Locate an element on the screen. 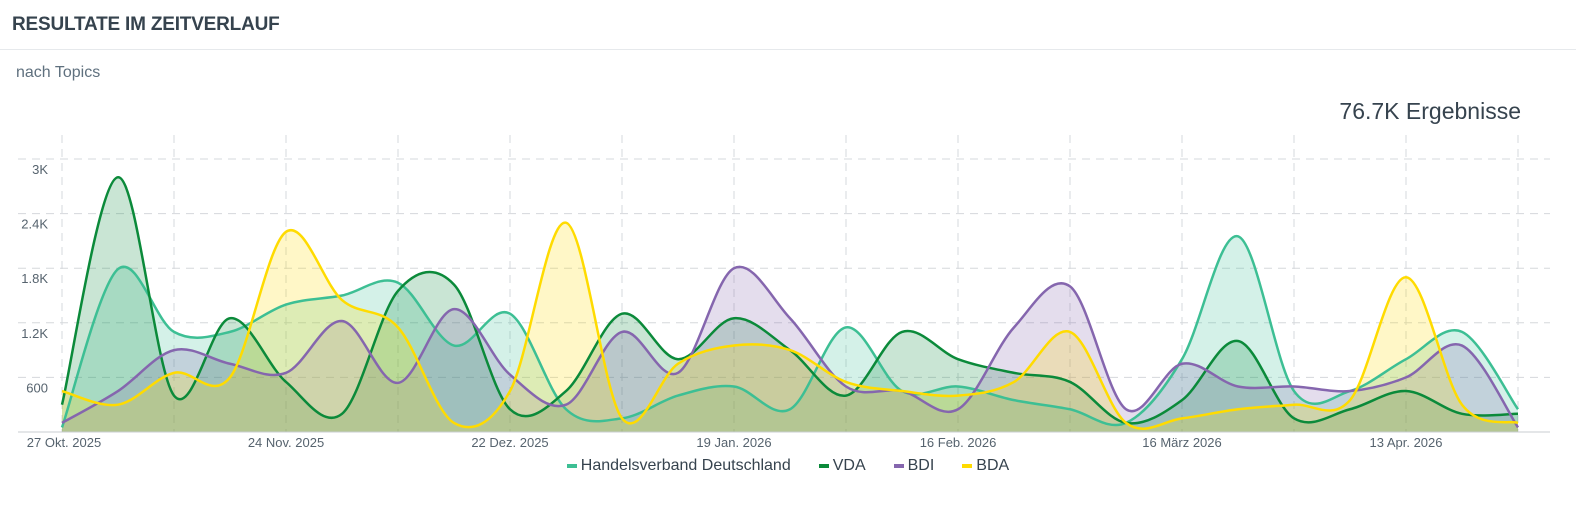 This screenshot has height=516, width=1576. legend-item-bda: BDA is located at coordinates (985, 466).